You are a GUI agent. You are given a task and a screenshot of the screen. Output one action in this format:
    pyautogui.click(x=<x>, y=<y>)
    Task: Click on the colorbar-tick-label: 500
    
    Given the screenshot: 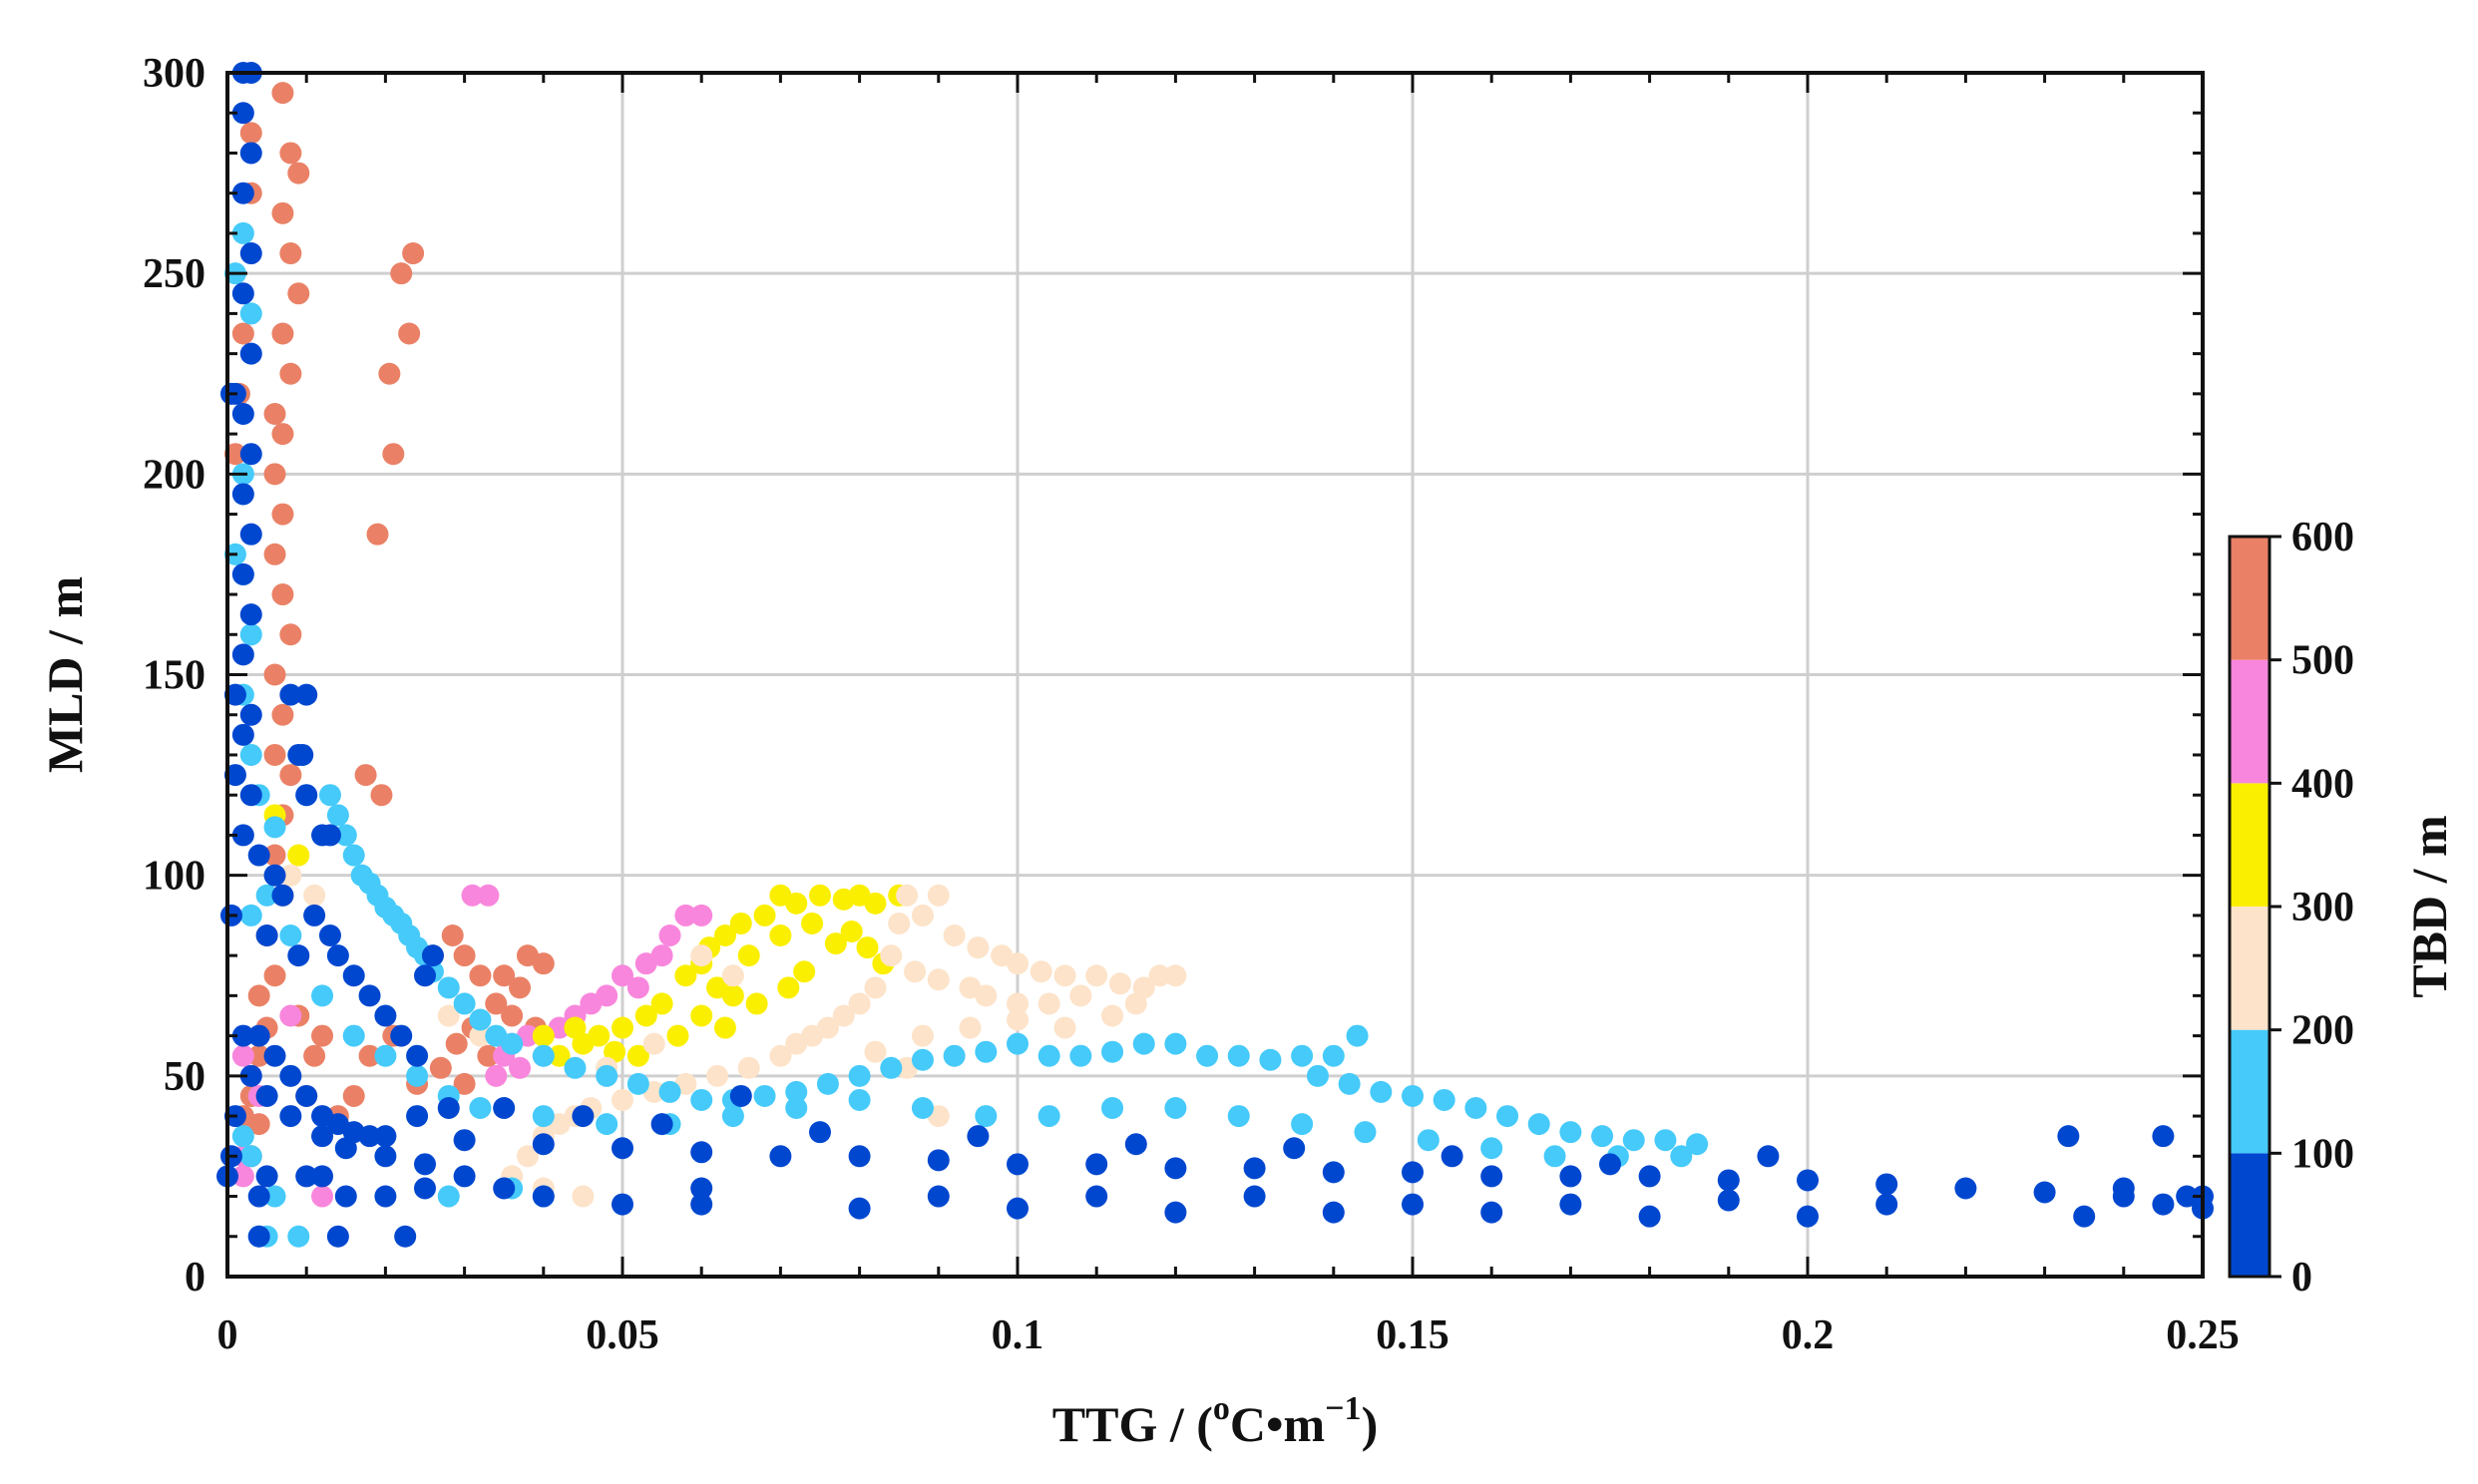 What is the action you would take?
    pyautogui.click(x=2322, y=661)
    